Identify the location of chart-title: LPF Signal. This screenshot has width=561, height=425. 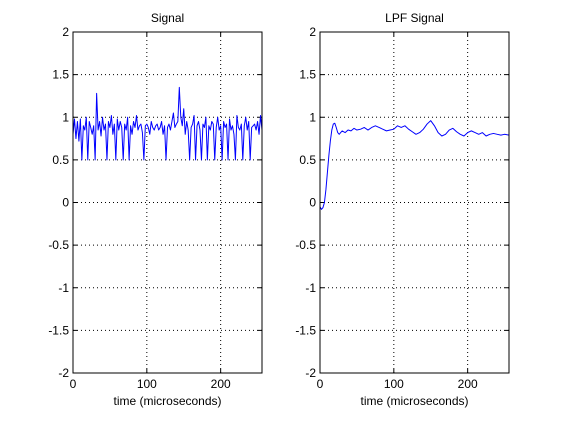
(414, 18).